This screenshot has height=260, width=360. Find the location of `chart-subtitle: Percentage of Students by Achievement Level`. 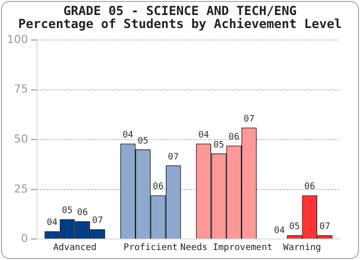

chart-subtitle: Percentage of Students by Achievement Level is located at coordinates (180, 23).